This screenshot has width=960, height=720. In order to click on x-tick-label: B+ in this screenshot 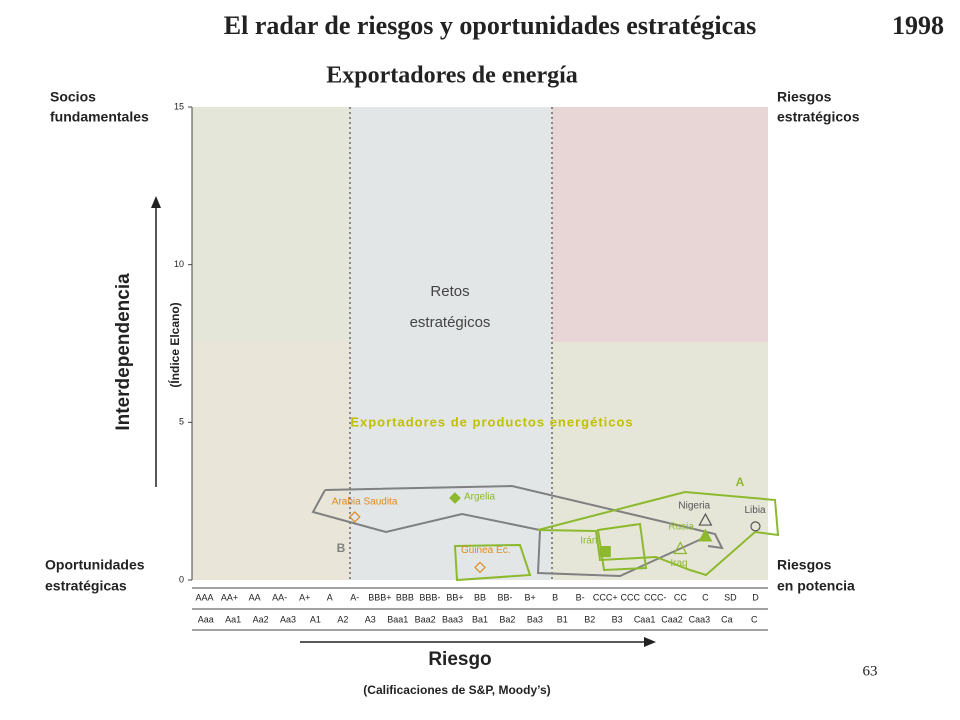, I will do `click(529, 597)`.